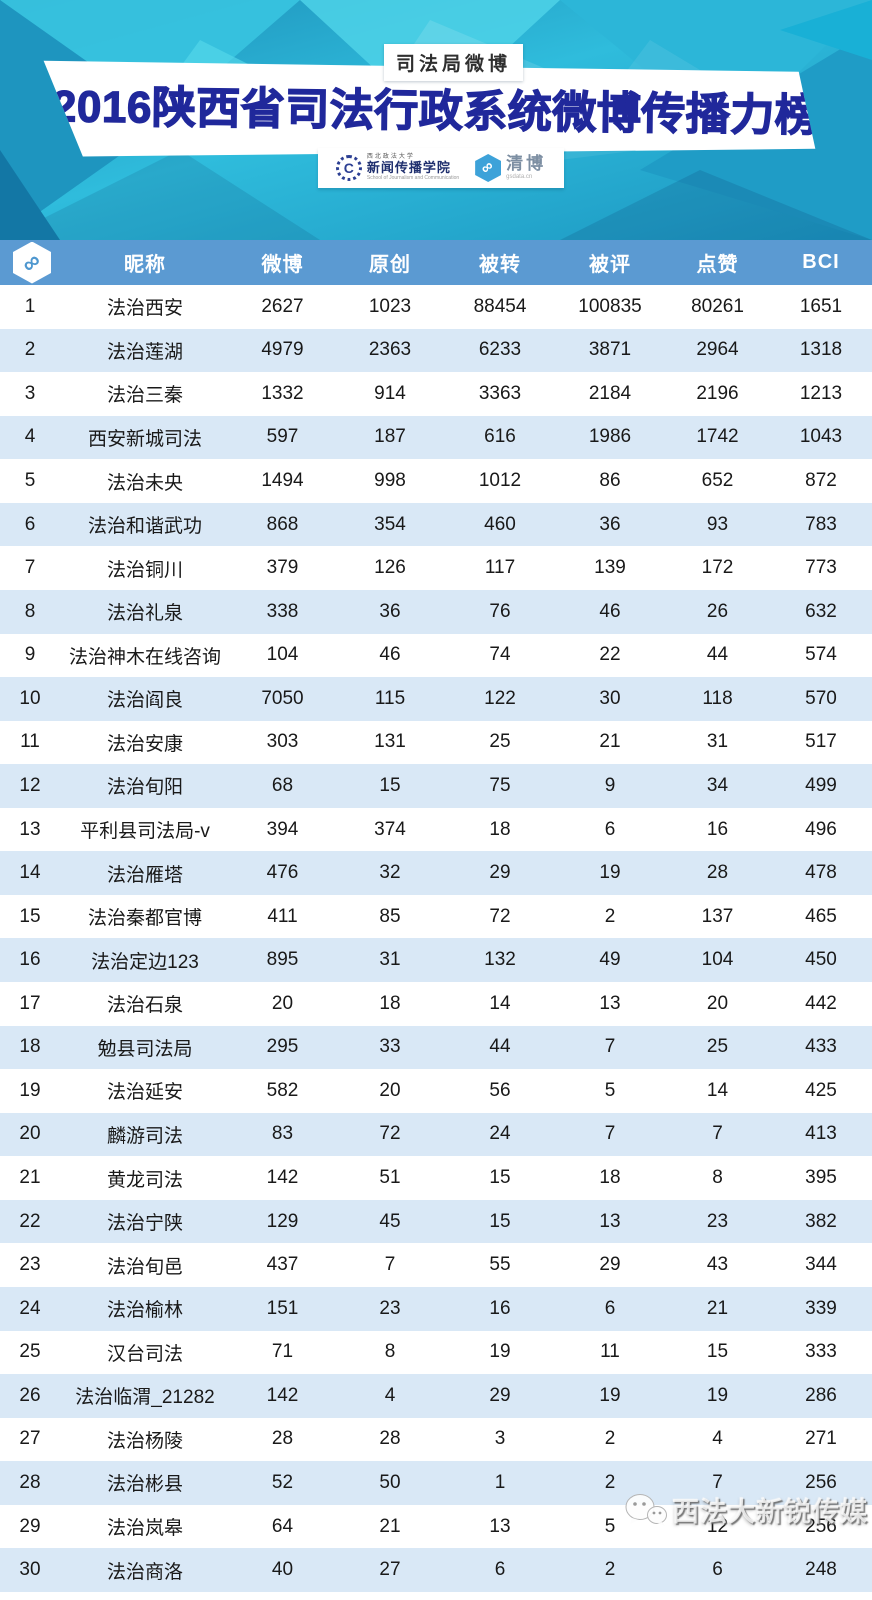 This screenshot has width=872, height=1600. Describe the element at coordinates (500, 916) in the screenshot. I see `reposted-count-cell: 72` at that location.